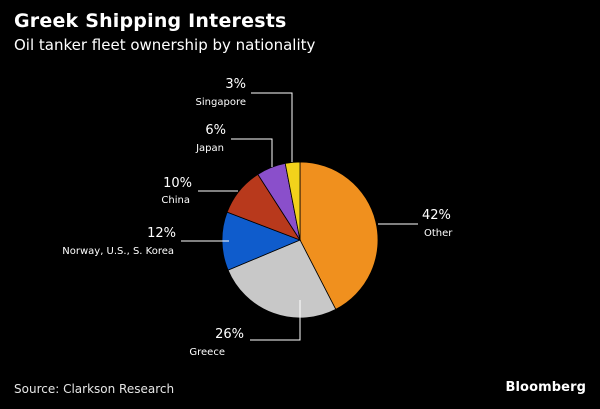 This screenshot has width=600, height=409. What do you see at coordinates (272, 127) in the screenshot?
I see `leader-line-singapore` at bounding box center [272, 127].